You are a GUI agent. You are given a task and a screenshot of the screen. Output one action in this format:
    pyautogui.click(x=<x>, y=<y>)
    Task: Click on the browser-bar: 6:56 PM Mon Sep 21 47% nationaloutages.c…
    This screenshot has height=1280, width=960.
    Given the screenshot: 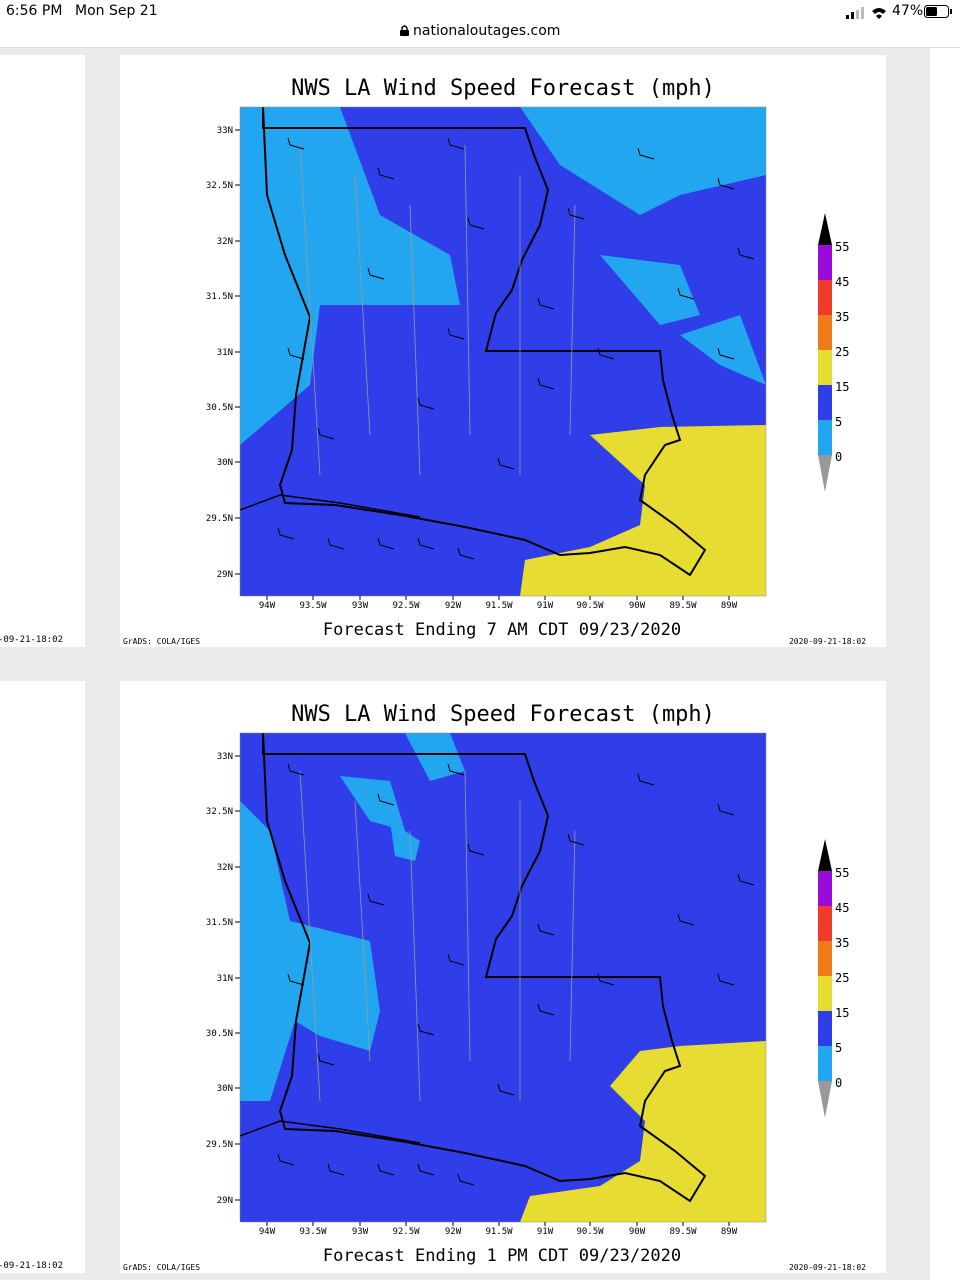 What is the action you would take?
    pyautogui.click(x=480, y=24)
    